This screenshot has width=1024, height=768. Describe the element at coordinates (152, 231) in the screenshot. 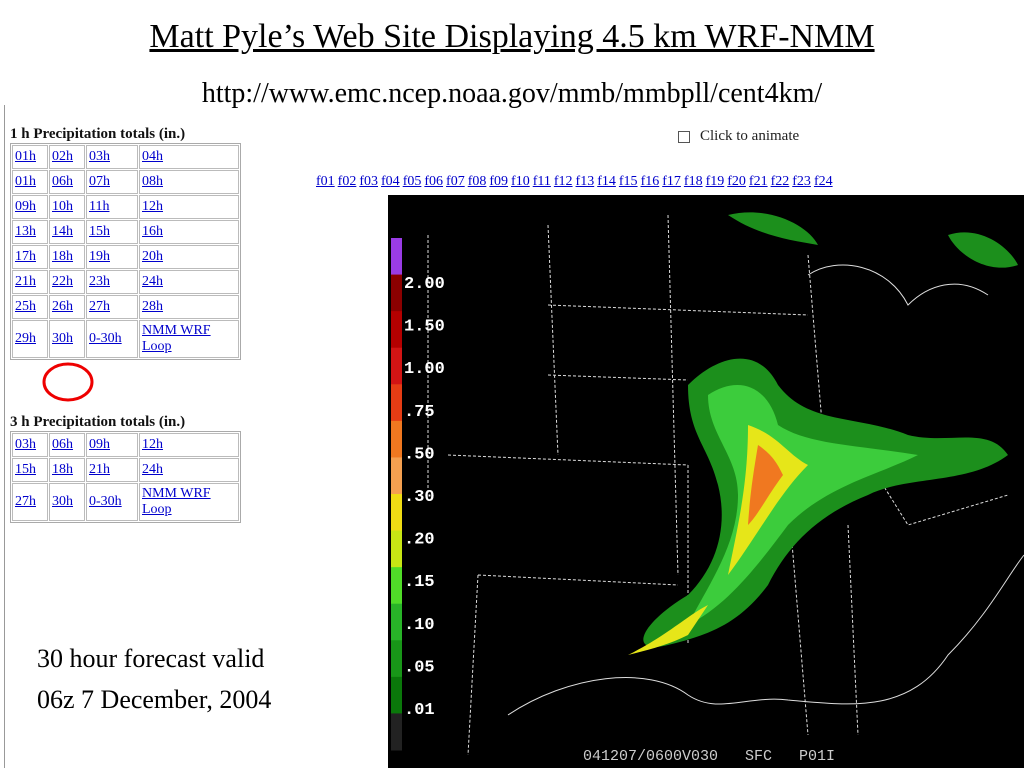

I see `hour-link: 16h` at that location.